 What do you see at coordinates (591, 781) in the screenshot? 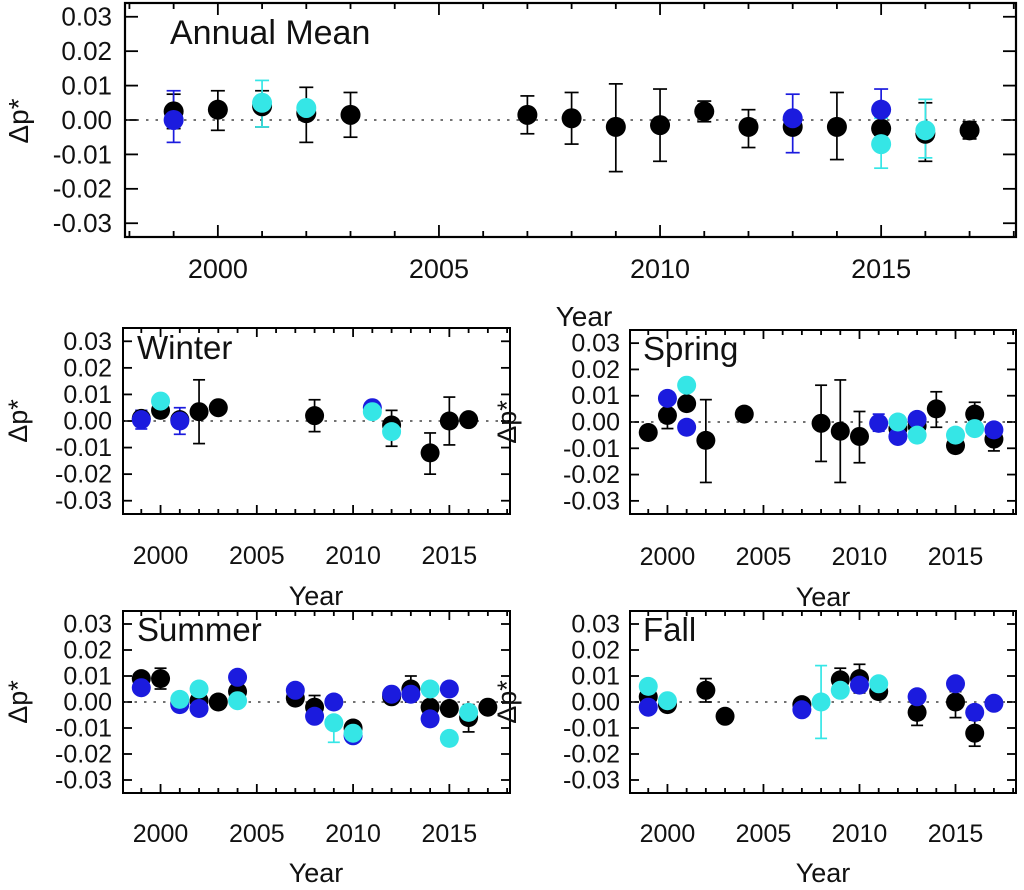
I see `y-tick-label: -0.03` at bounding box center [591, 781].